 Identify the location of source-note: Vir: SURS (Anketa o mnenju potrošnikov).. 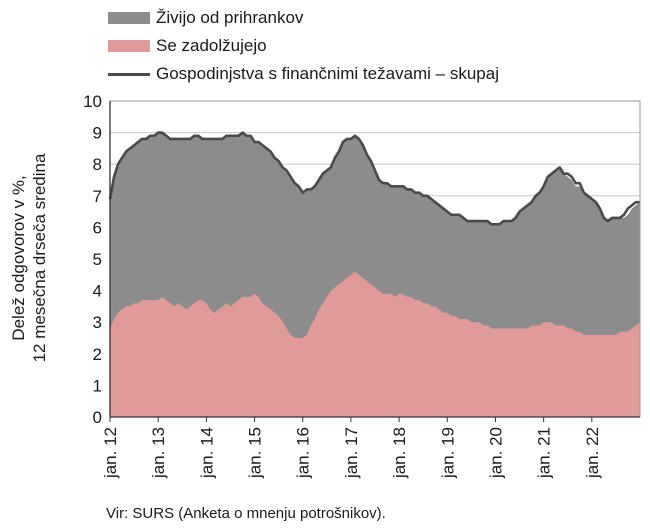
(246, 513).